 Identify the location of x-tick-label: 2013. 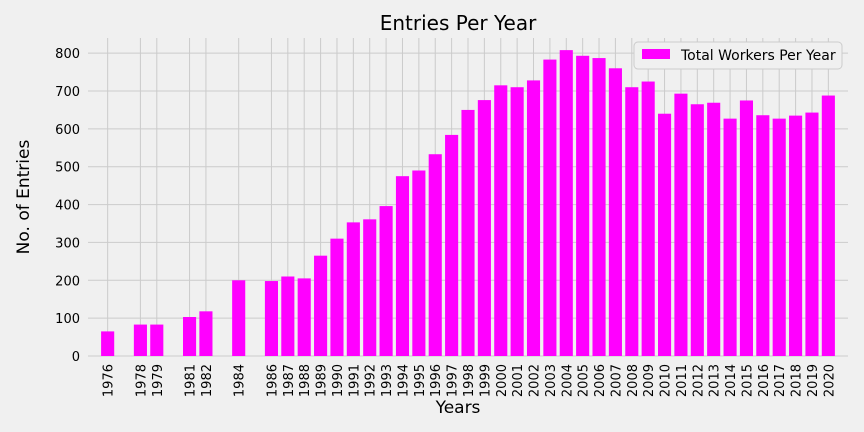
(715, 380).